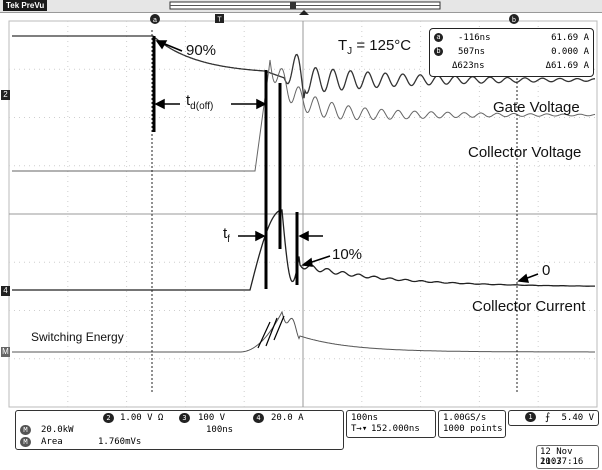  I want to click on math-icon: M, so click(25, 430).